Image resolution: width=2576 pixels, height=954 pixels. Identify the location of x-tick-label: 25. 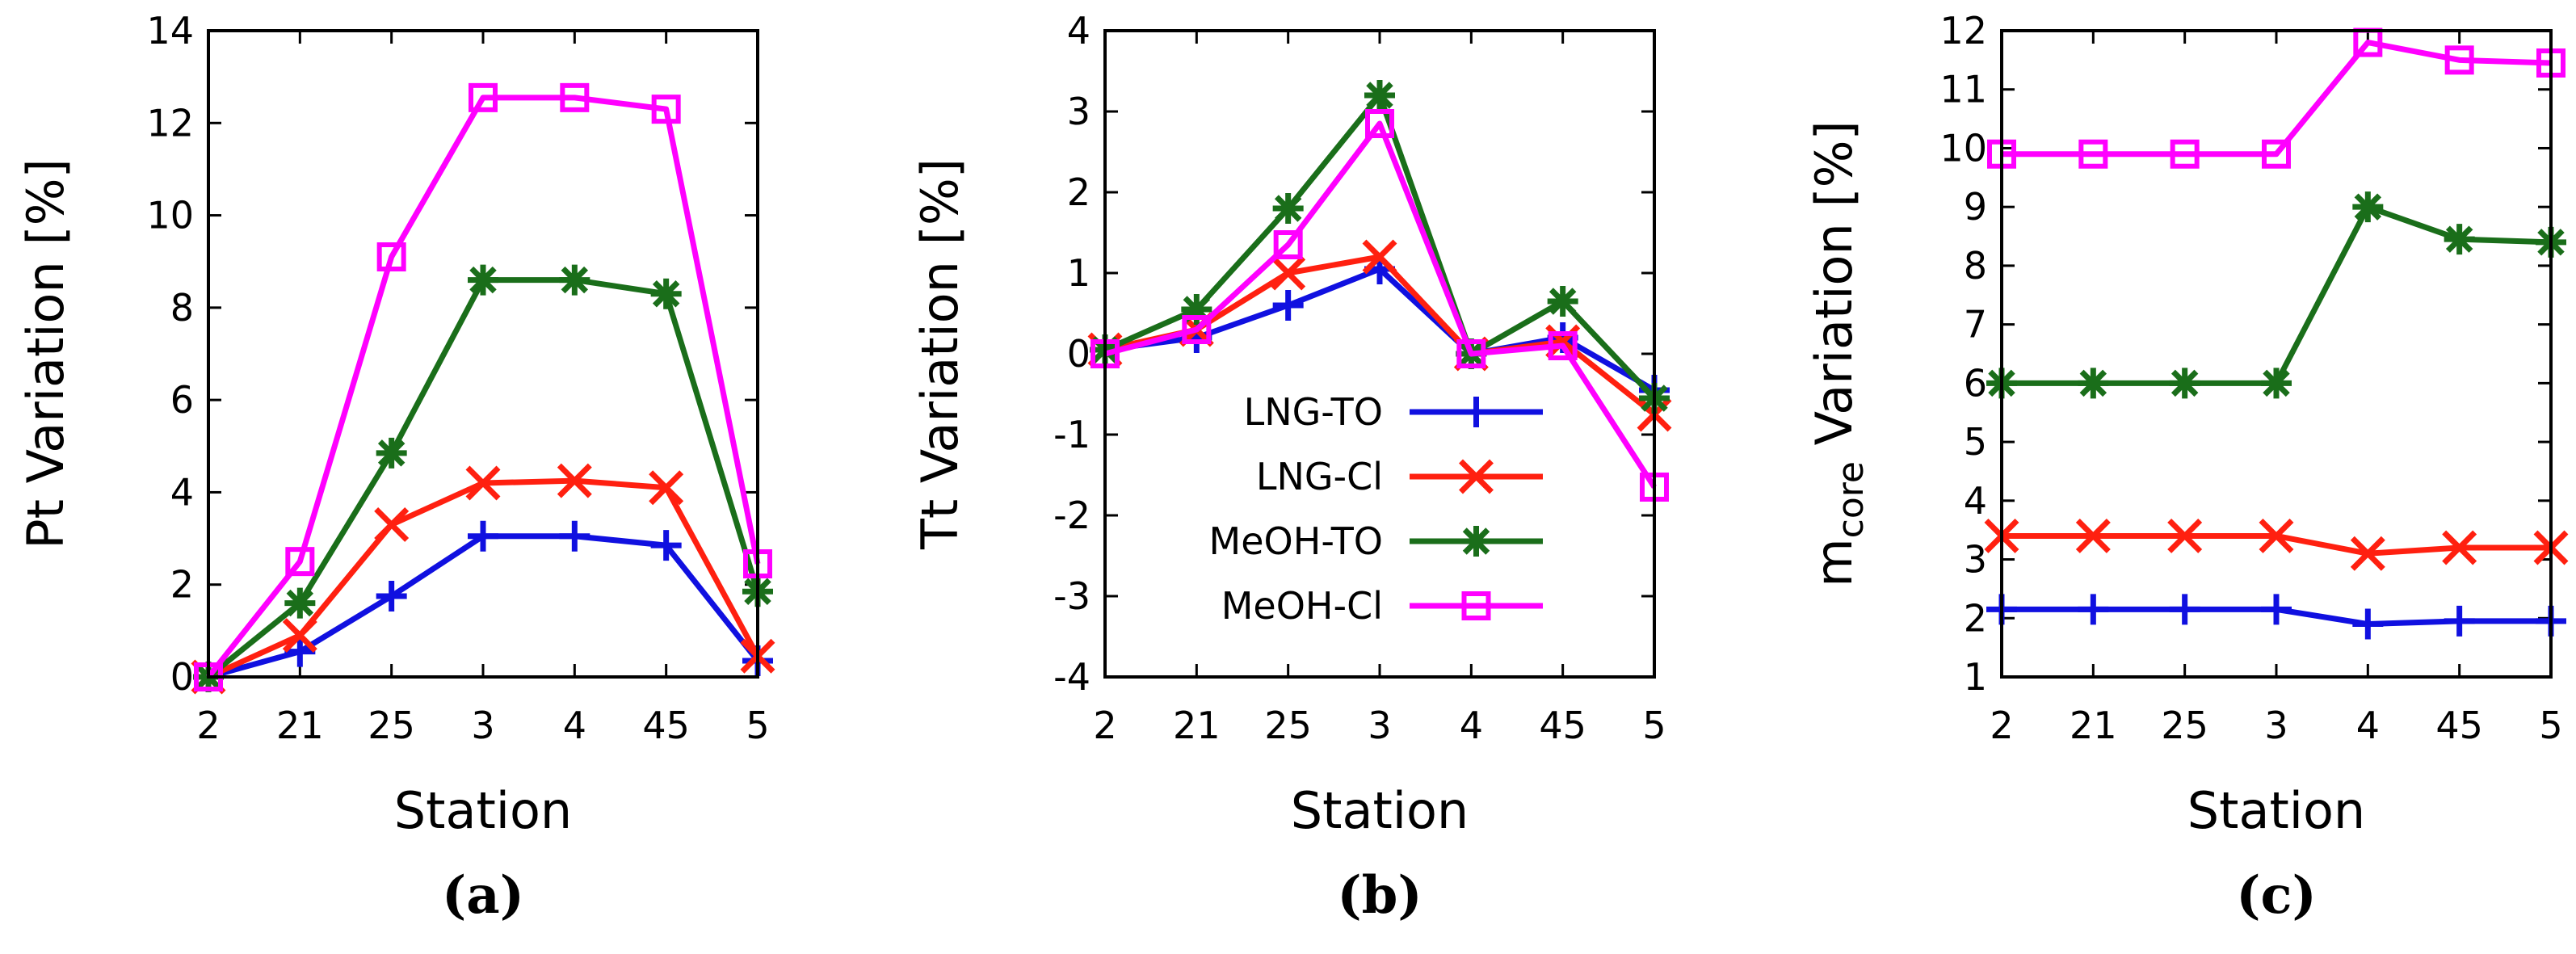
(392, 725).